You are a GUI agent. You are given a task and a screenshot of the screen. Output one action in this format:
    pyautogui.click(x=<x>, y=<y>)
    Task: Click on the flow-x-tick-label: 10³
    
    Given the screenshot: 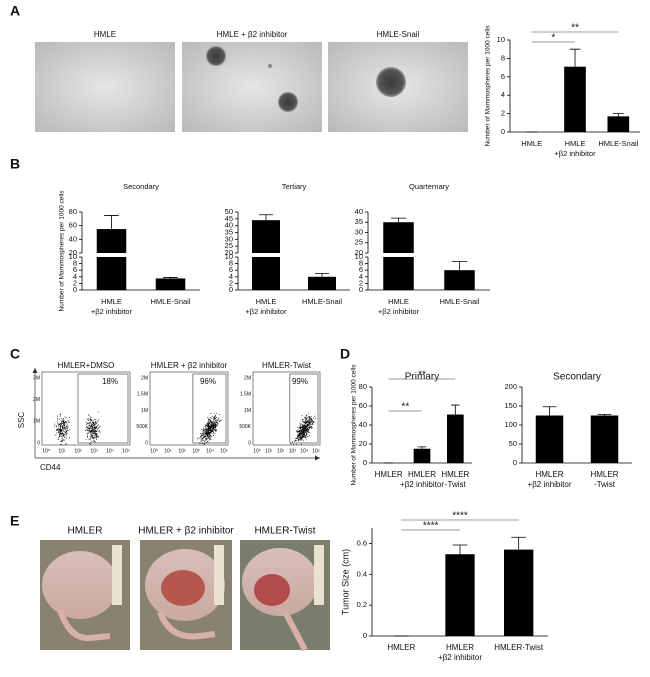 What is the action you would take?
    pyautogui.click(x=94, y=451)
    